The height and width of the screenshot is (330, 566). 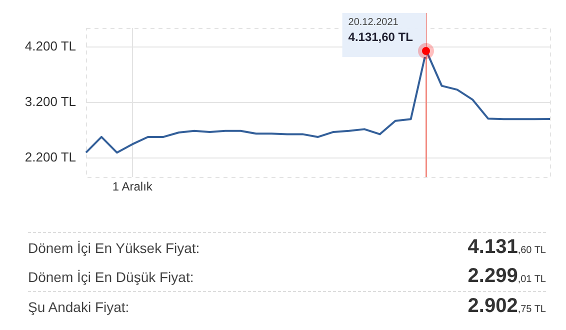 What do you see at coordinates (50, 46) in the screenshot?
I see `y-tick-label: 4.200 TL` at bounding box center [50, 46].